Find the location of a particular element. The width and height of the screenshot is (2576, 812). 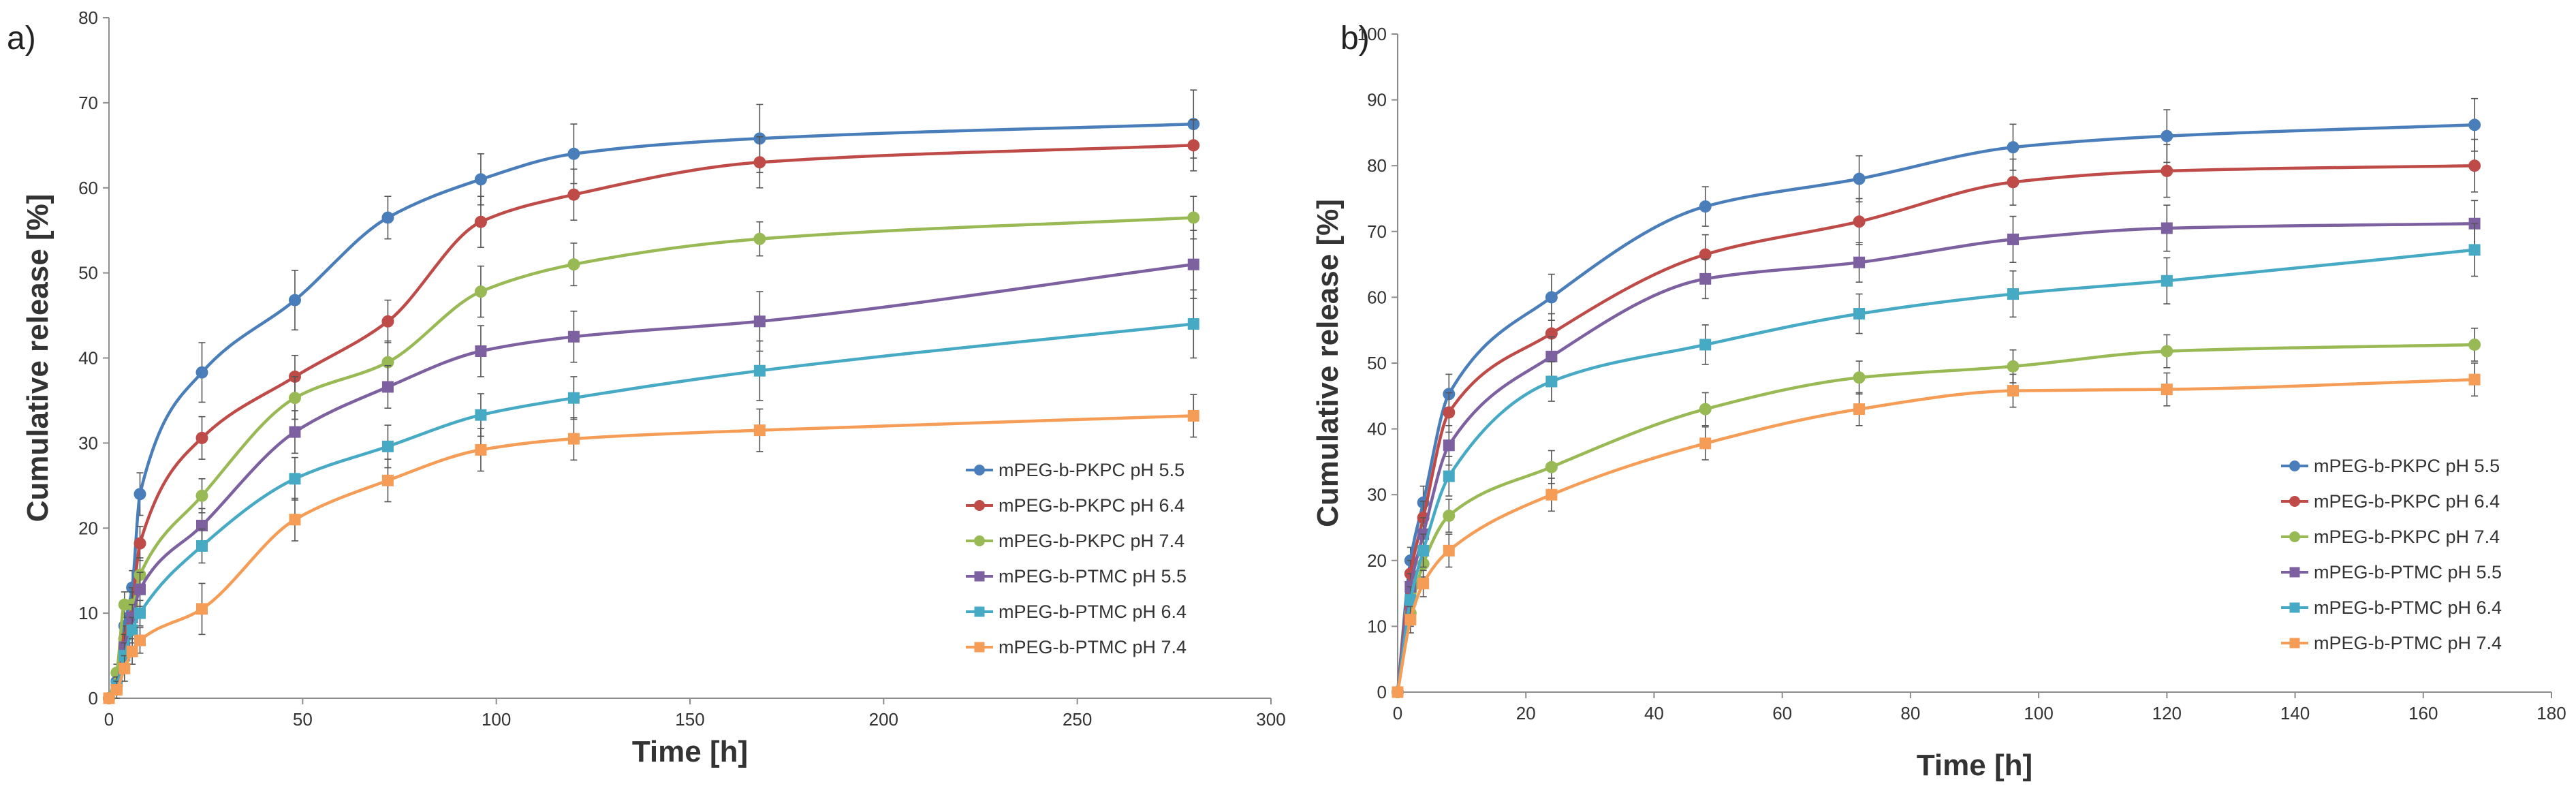

x-tick-label: 20 is located at coordinates (1526, 713).